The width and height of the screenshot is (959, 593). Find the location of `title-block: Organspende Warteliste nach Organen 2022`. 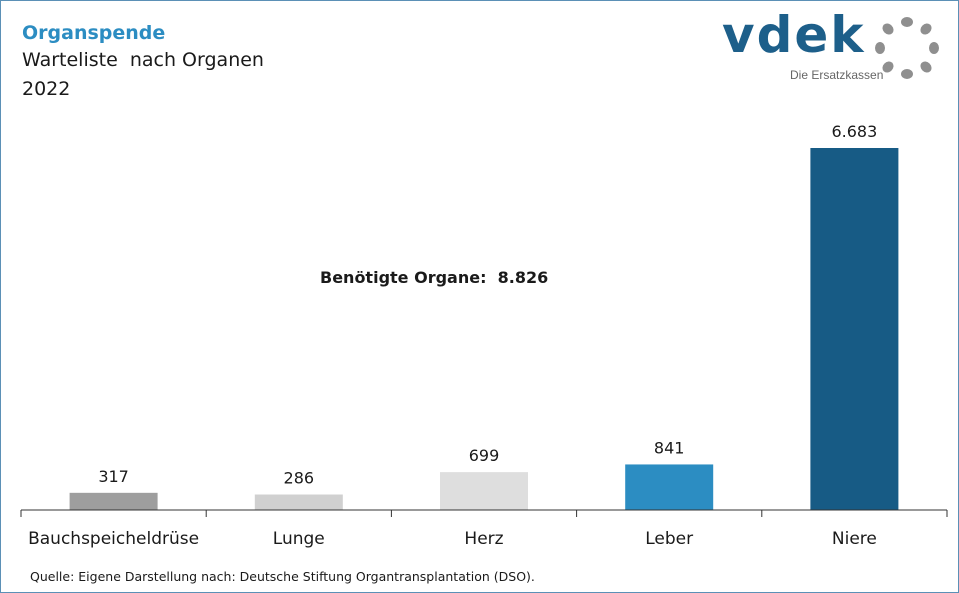

title-block: Organspende Warteliste nach Organen 2022 is located at coordinates (143, 62).